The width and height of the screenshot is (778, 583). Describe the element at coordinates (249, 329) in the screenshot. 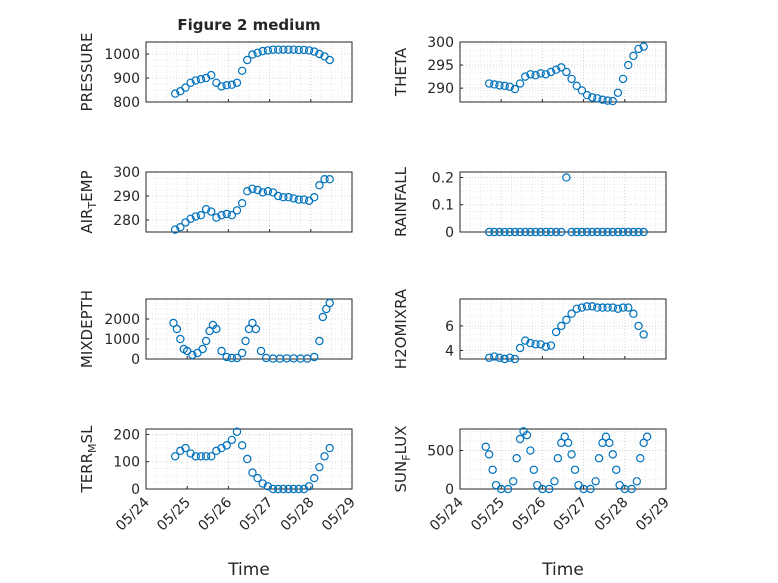

I see `mixdepth-frame` at that location.